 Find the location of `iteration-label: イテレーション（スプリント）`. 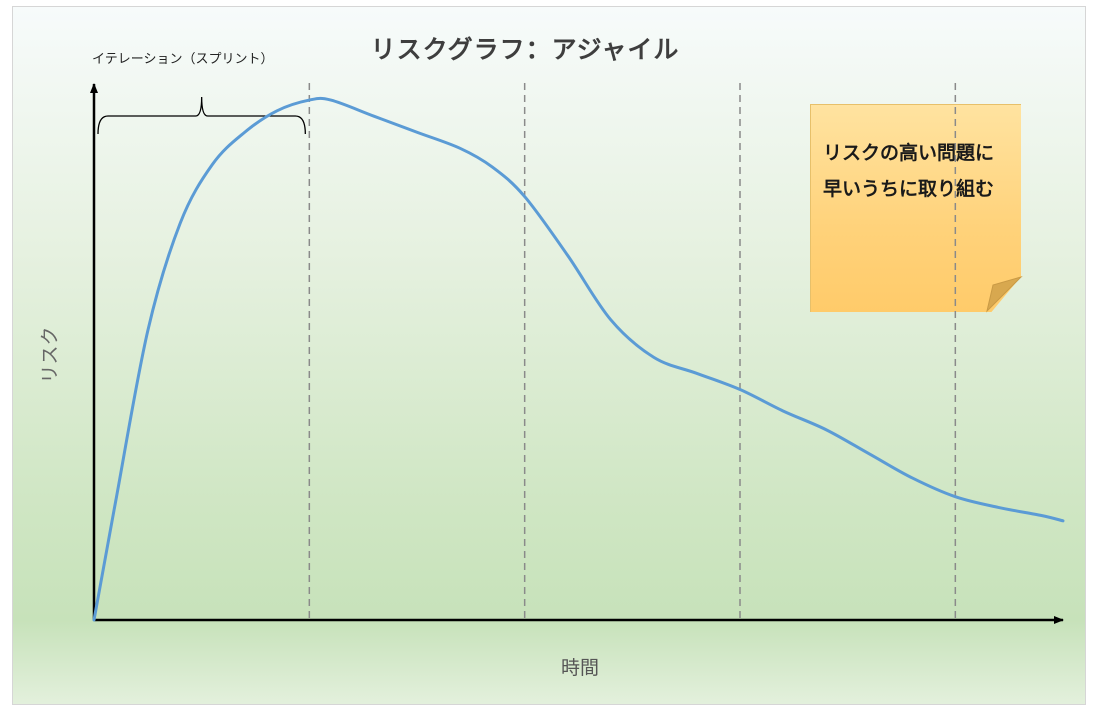

iteration-label: イテレーション（スプリント） is located at coordinates (182, 59).